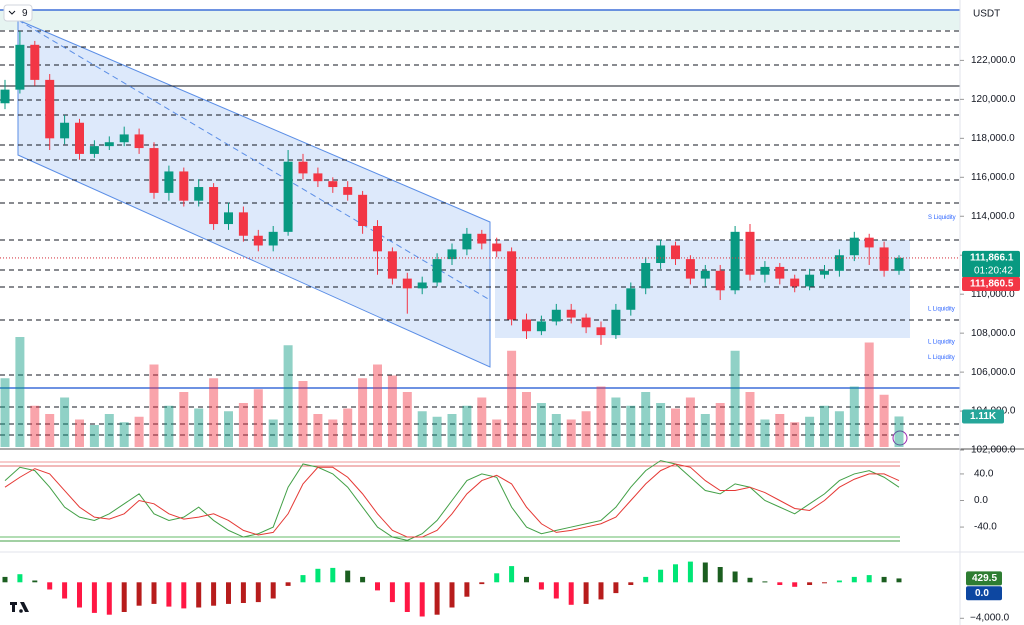  What do you see at coordinates (993, 294) in the screenshot?
I see `y-tick-label: 110,000.0` at bounding box center [993, 294].